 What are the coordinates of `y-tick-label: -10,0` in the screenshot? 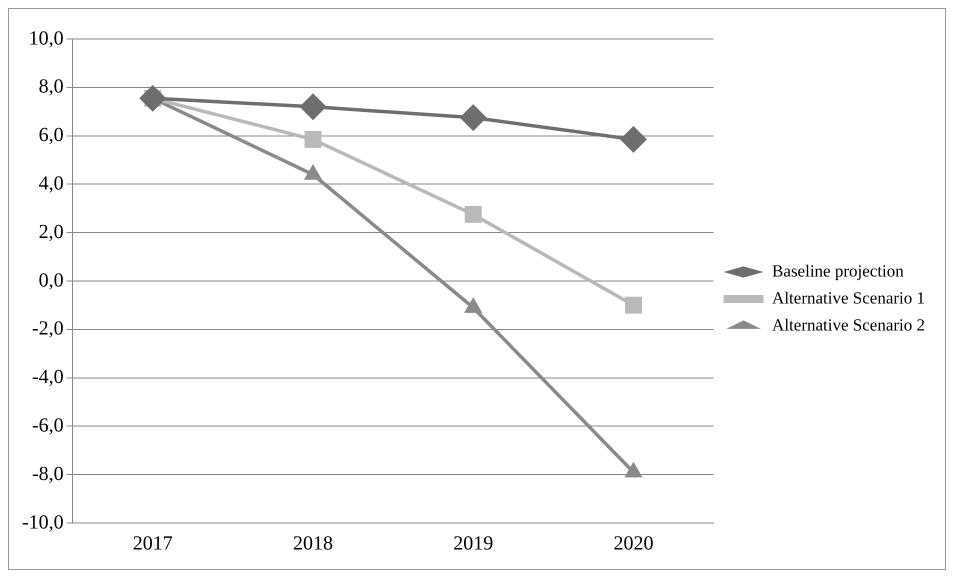 It's located at (43, 522).